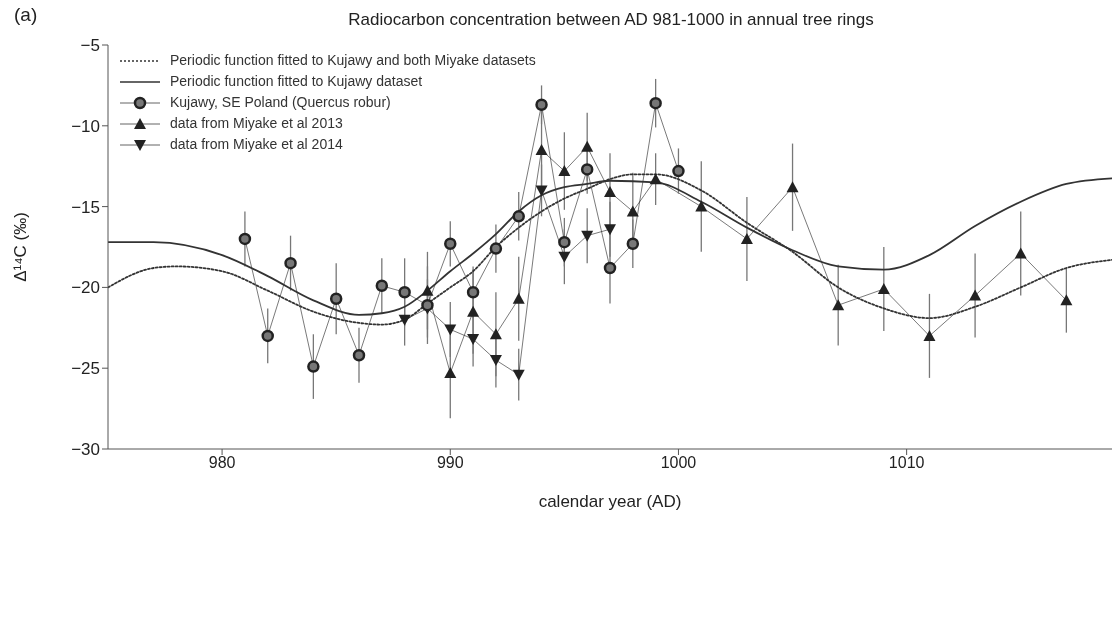 The image size is (1114, 630). I want to click on y-tick-label: −5, so click(90, 46).